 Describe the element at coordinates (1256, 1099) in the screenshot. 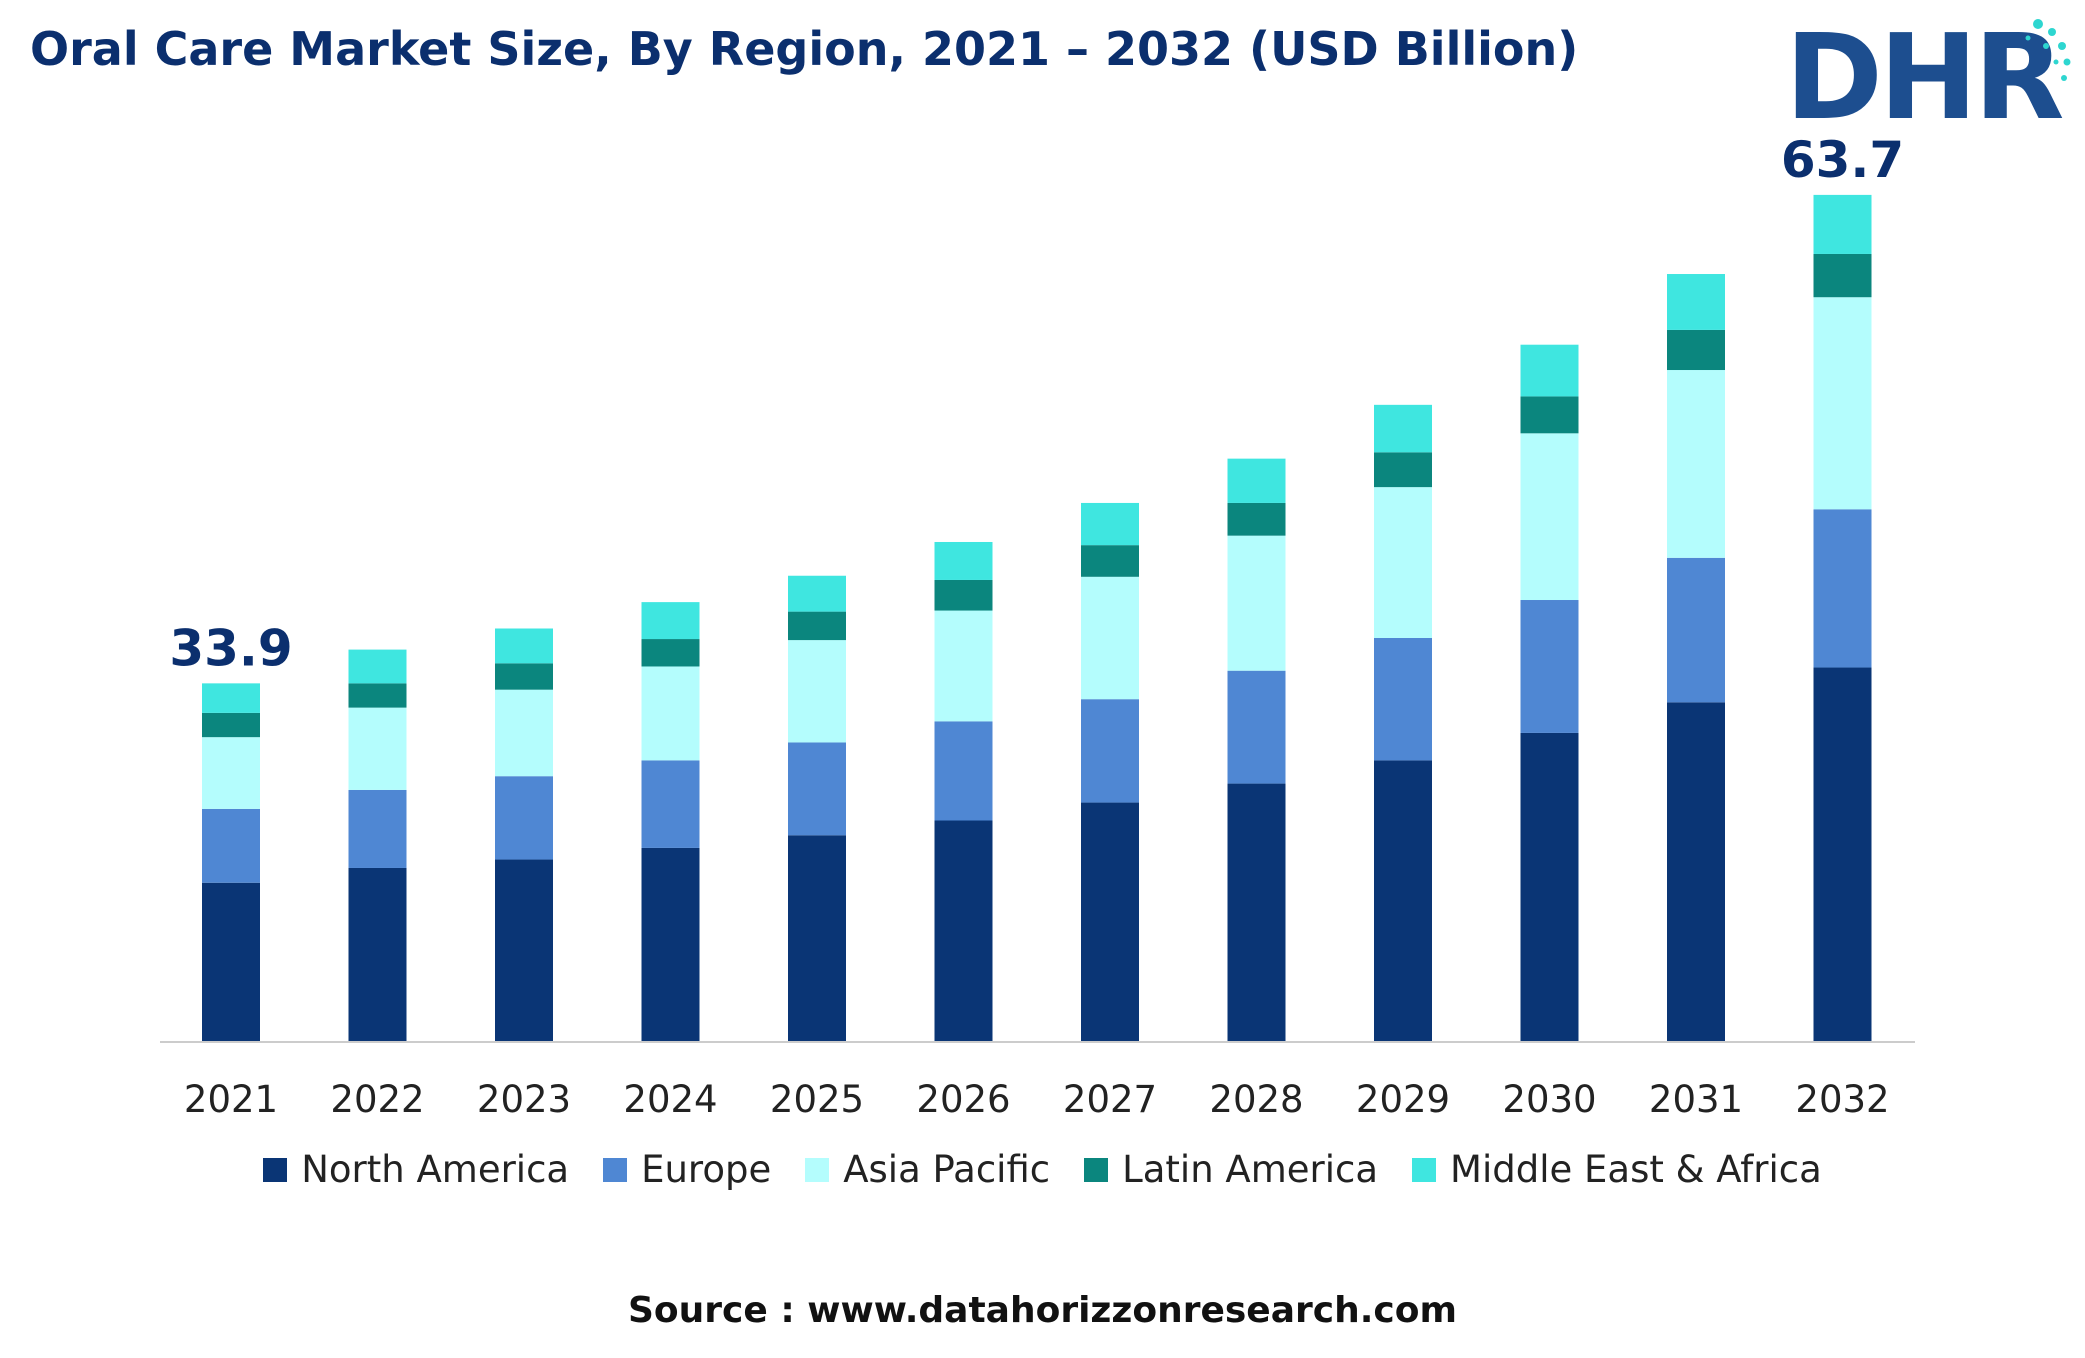

I see `x-tick-label-2028: 2028` at that location.